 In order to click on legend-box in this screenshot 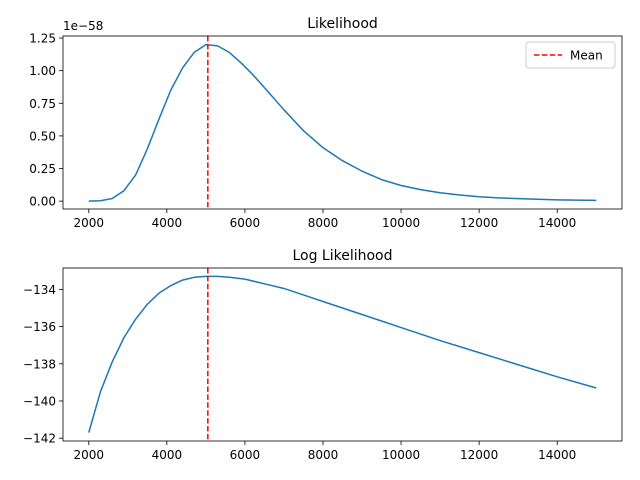, I will do `click(570, 55)`.